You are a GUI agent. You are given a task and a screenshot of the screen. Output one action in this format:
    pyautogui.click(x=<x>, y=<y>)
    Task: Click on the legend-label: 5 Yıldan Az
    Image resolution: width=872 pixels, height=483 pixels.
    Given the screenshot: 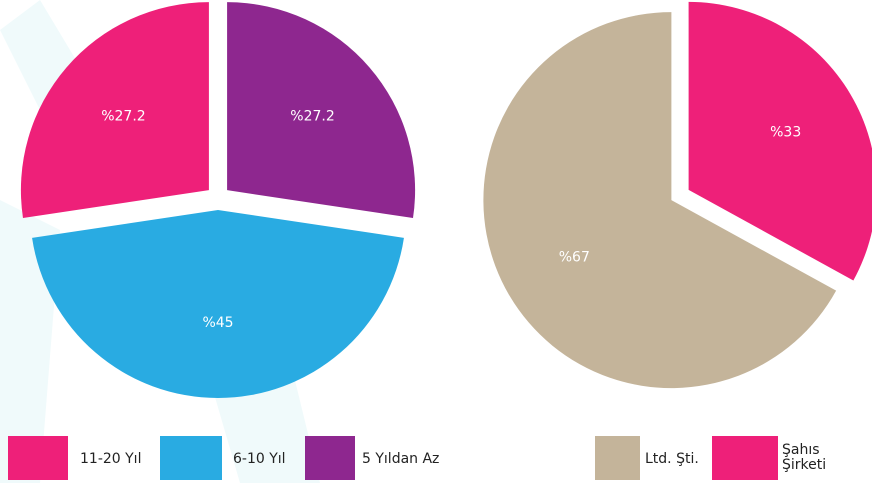 What is the action you would take?
    pyautogui.click(x=400, y=459)
    